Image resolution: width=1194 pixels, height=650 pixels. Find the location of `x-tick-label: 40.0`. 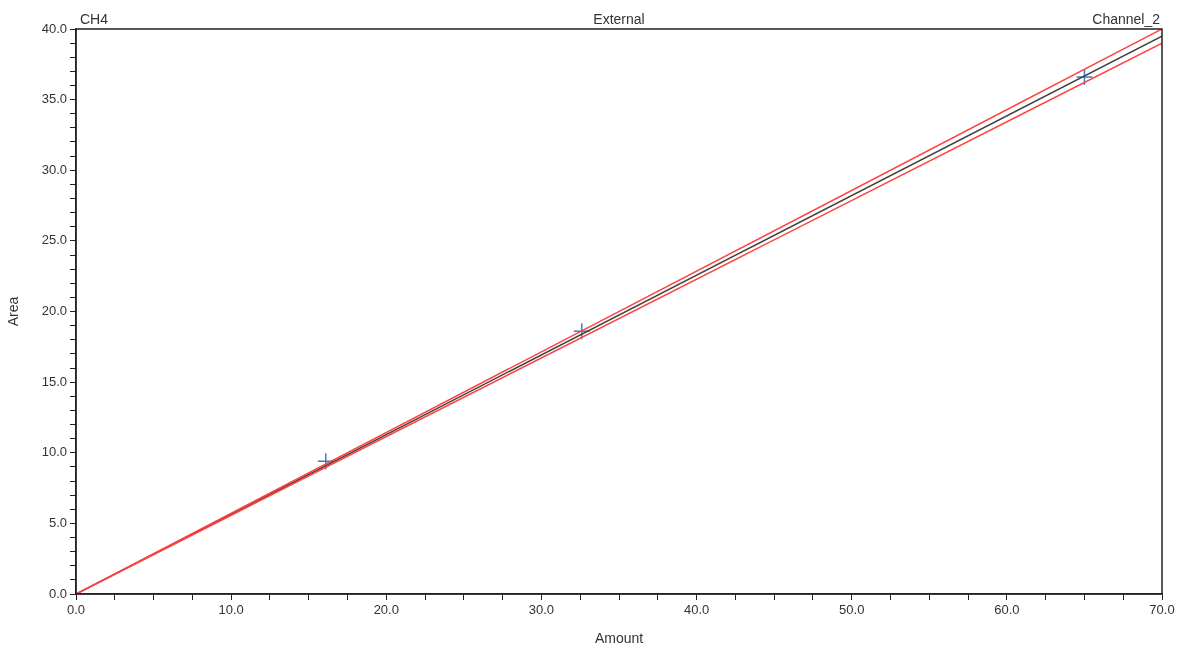

x-tick-label: 40.0 is located at coordinates (696, 610).